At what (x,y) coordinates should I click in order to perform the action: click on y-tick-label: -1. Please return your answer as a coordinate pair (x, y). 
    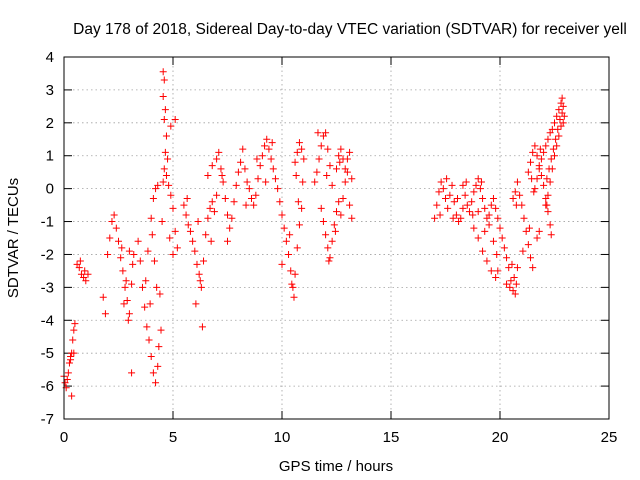
    Looking at the image, I should click on (47, 222).